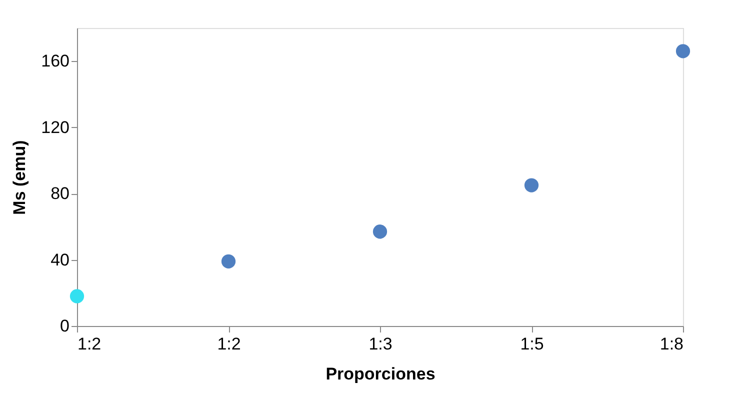 The image size is (740, 419). What do you see at coordinates (381, 374) in the screenshot?
I see `x-axis-title: Proporciones` at bounding box center [381, 374].